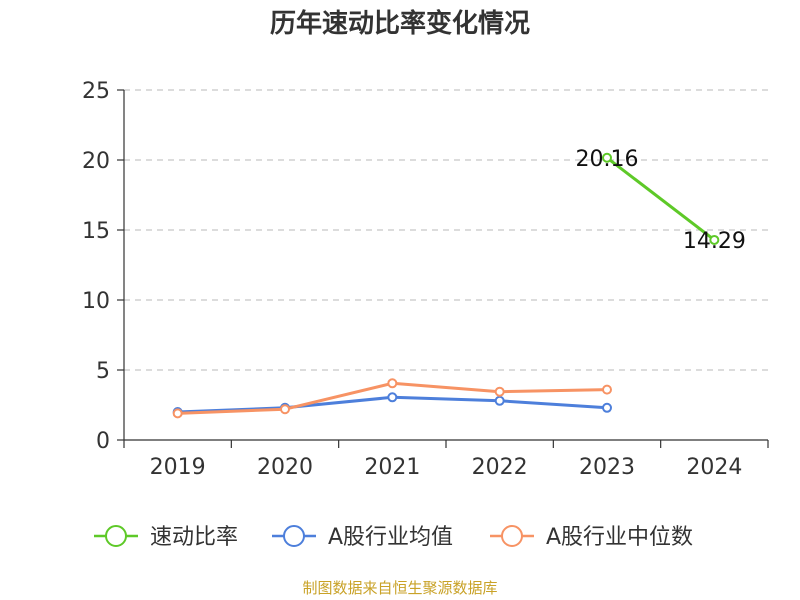 This screenshot has height=600, width=800. I want to click on data-label: 20.16, so click(607, 159).